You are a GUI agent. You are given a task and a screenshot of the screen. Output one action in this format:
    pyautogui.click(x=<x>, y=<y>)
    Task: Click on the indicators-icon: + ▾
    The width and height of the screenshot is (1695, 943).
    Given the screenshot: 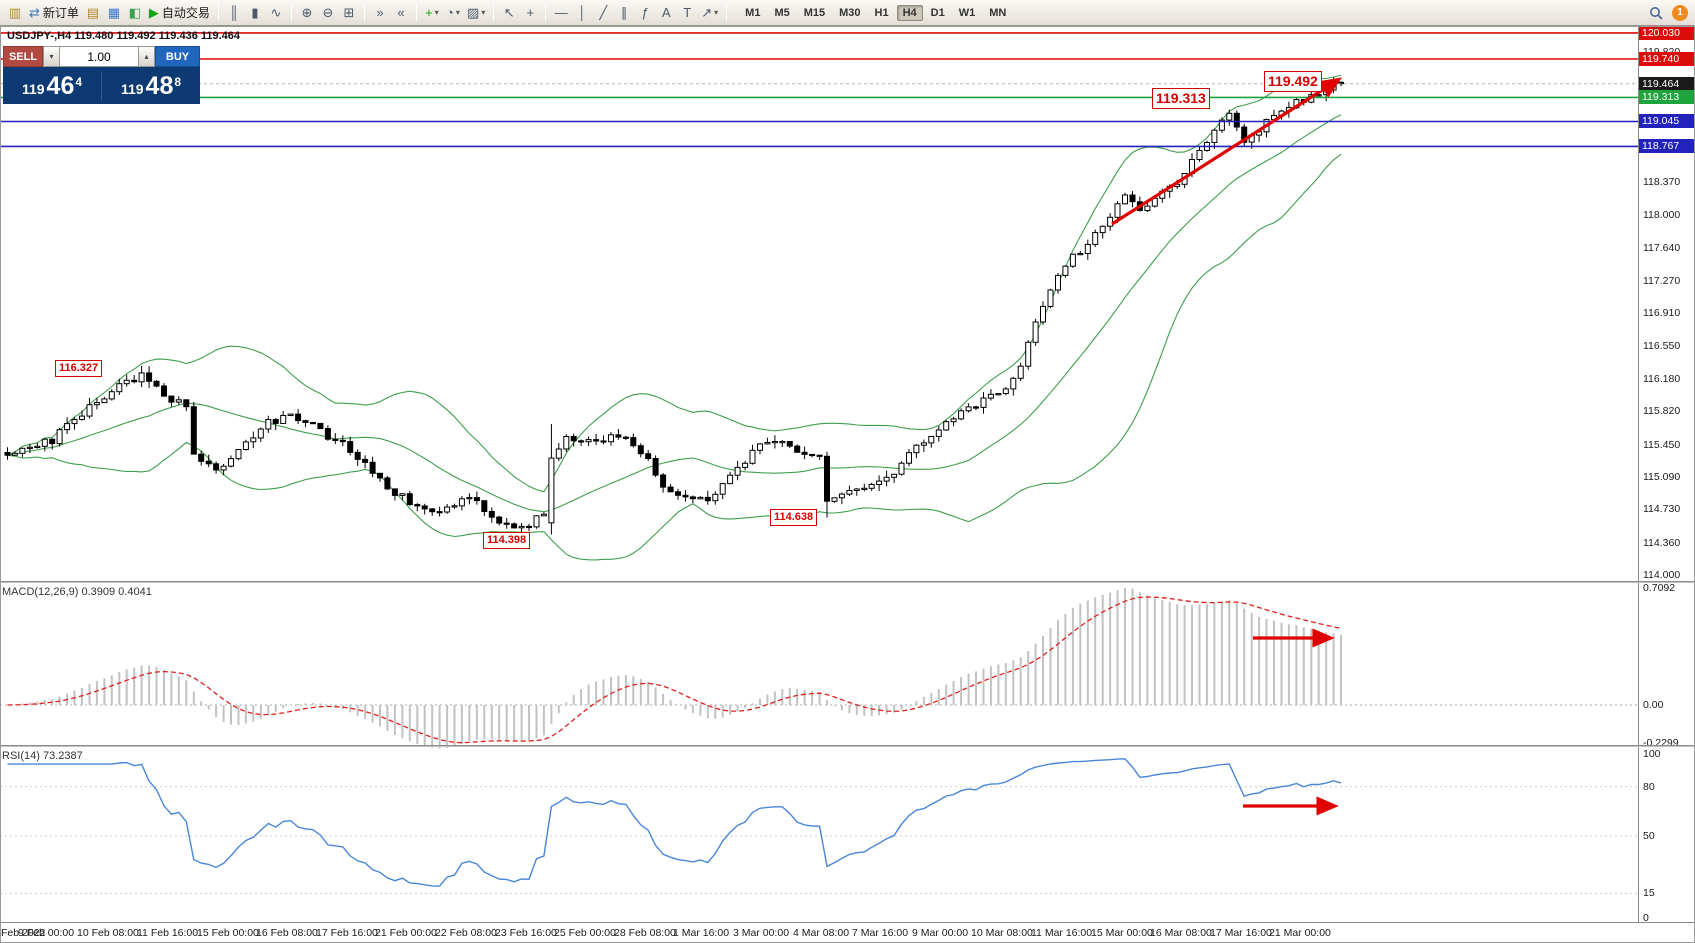 What is the action you would take?
    pyautogui.click(x=432, y=13)
    